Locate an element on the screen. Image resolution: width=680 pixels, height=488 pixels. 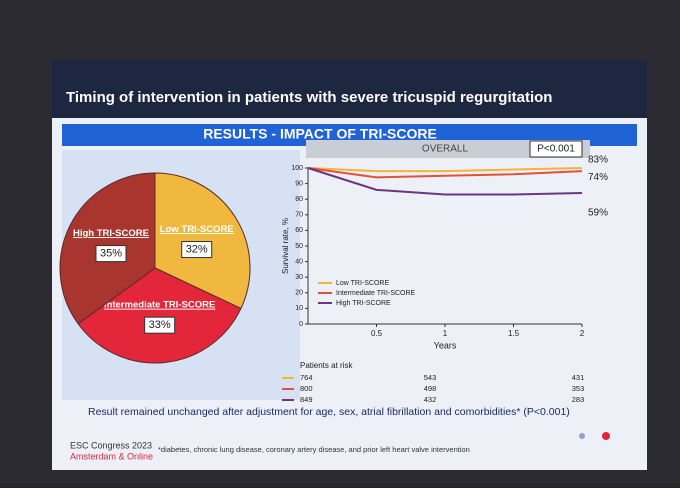
value-label: 33% is located at coordinates (160, 325).